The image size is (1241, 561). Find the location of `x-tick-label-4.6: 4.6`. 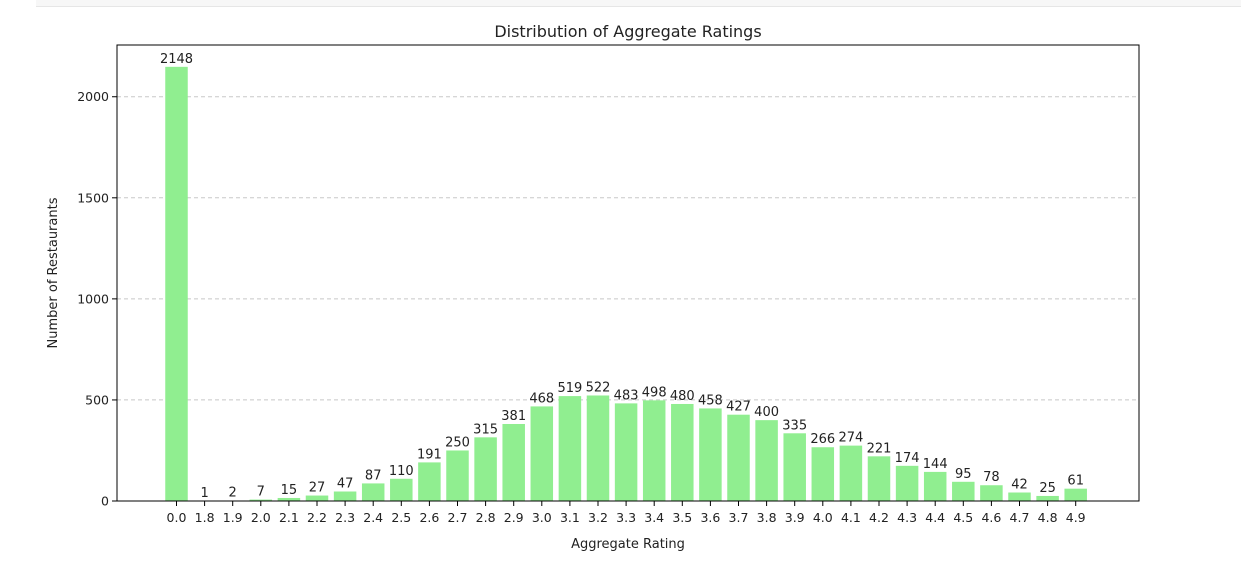

x-tick-label-4.6: 4.6 is located at coordinates (991, 517).